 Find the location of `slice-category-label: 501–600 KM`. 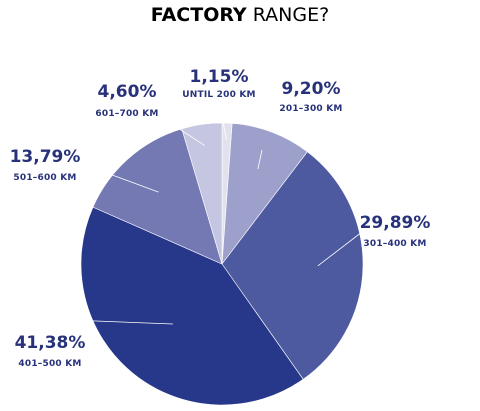

slice-category-label: 501–600 KM is located at coordinates (44, 178).